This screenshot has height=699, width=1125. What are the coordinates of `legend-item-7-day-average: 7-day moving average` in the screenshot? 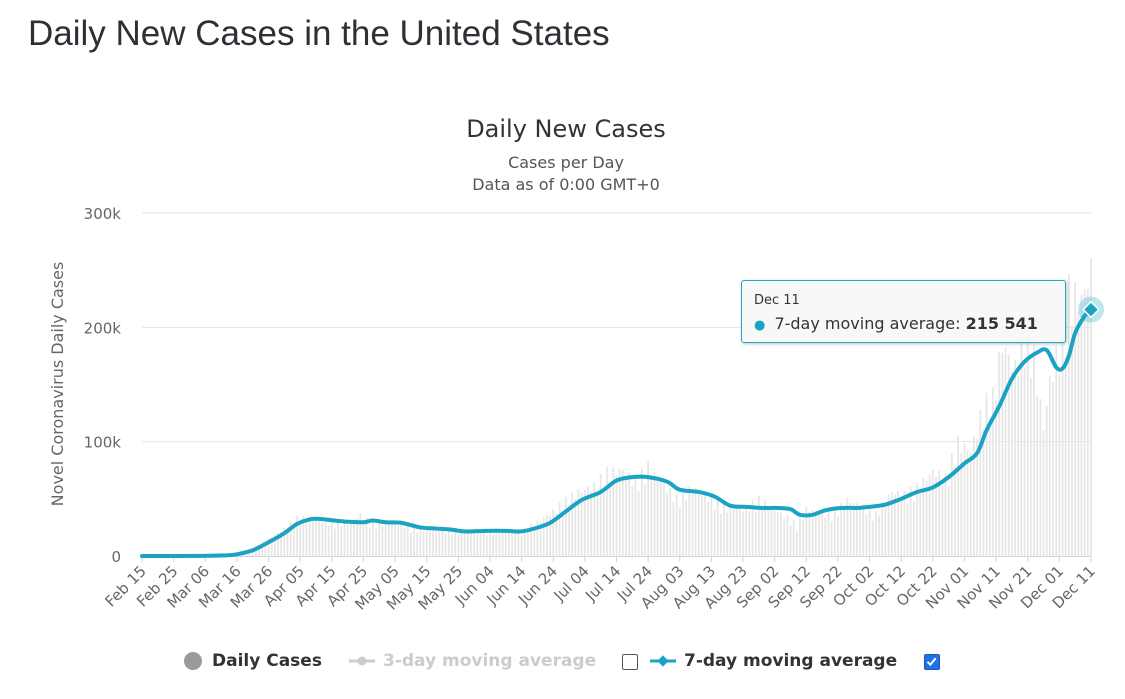 It's located at (773, 661).